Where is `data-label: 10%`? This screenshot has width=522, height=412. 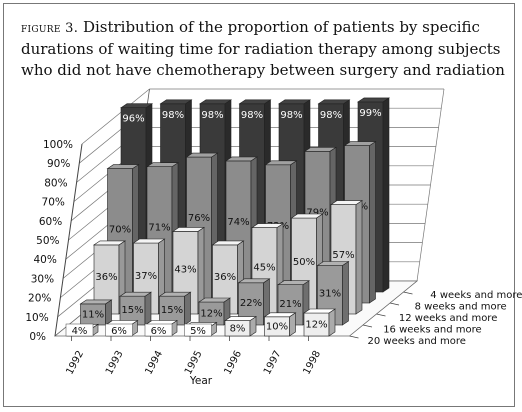 data-label: 10% is located at coordinates (277, 326).